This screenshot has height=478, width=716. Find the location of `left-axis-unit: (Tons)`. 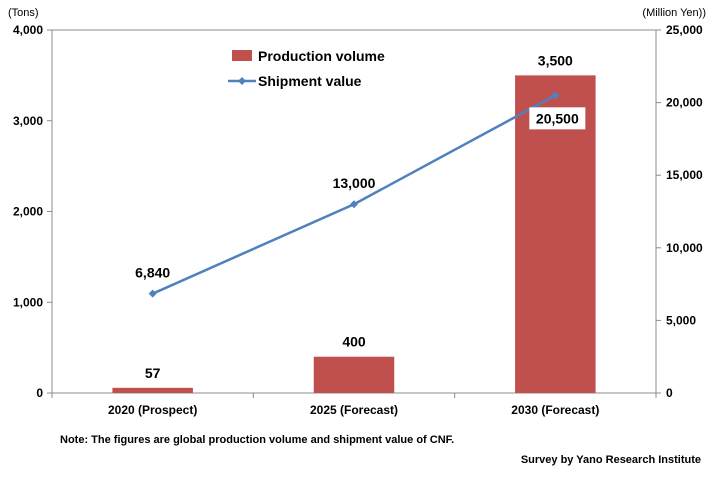

left-axis-unit: (Tons) is located at coordinates (23, 13).